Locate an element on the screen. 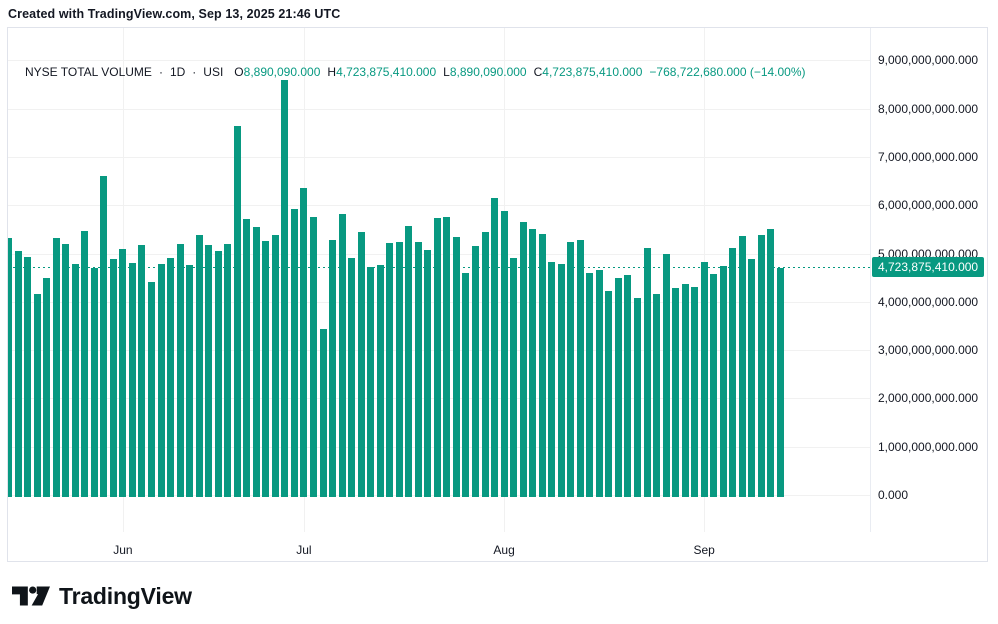 The height and width of the screenshot is (624, 998). tradingview-logo: TradingView is located at coordinates (102, 596).